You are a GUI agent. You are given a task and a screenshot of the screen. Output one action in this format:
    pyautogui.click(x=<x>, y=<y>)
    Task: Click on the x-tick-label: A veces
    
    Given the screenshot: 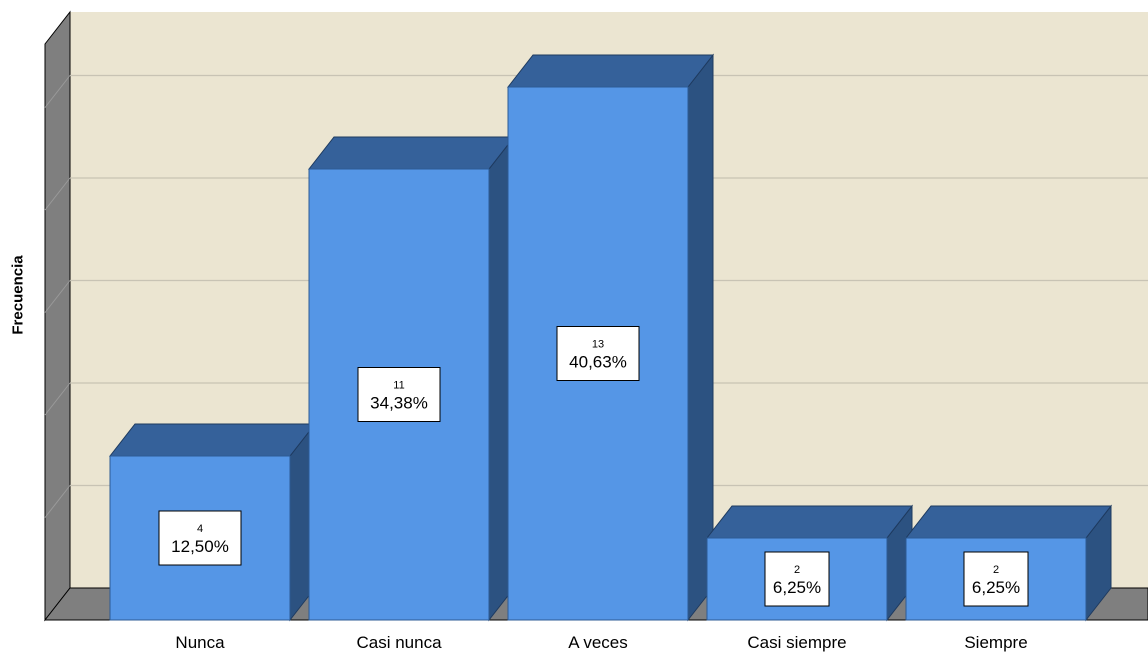 What is the action you would take?
    pyautogui.click(x=598, y=642)
    